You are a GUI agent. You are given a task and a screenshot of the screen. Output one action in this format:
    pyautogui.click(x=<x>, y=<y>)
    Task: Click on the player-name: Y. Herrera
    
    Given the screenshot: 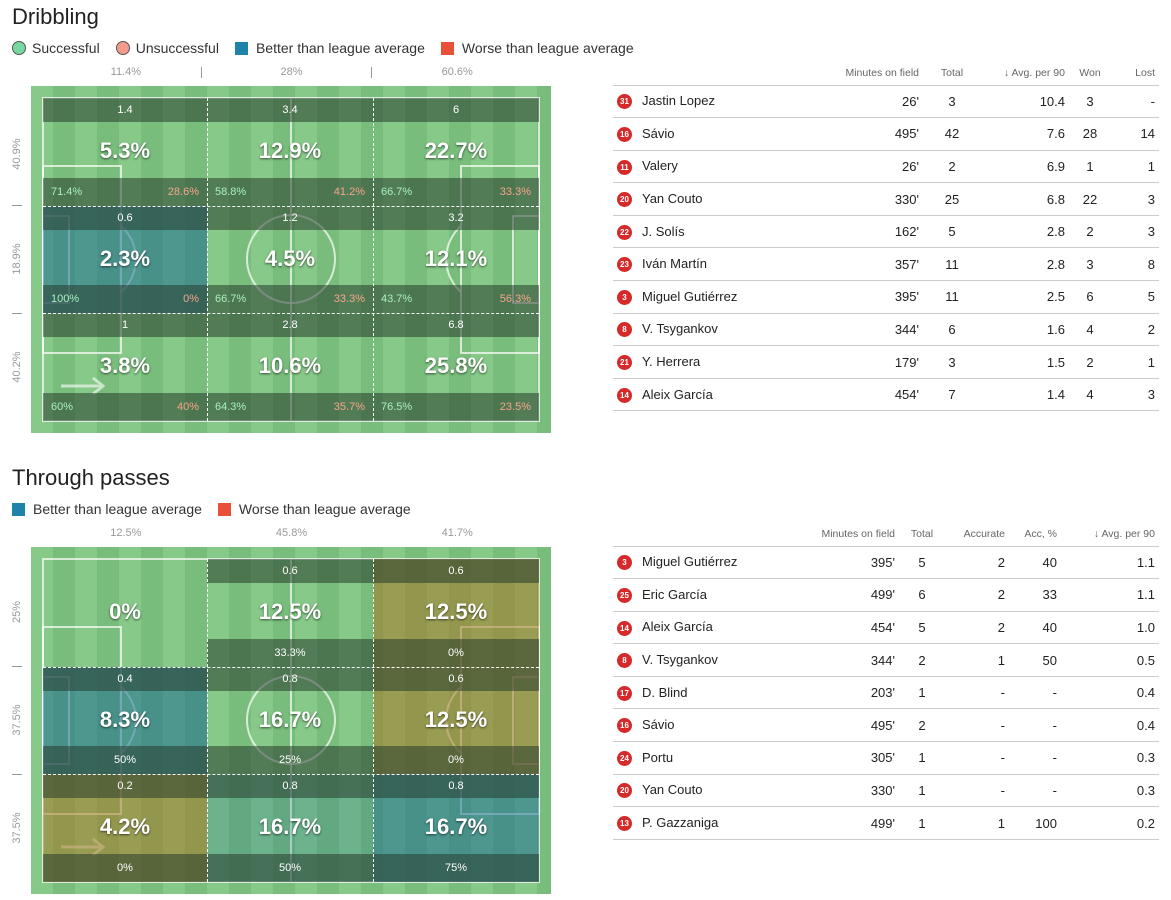 What is the action you would take?
    pyautogui.click(x=671, y=362)
    